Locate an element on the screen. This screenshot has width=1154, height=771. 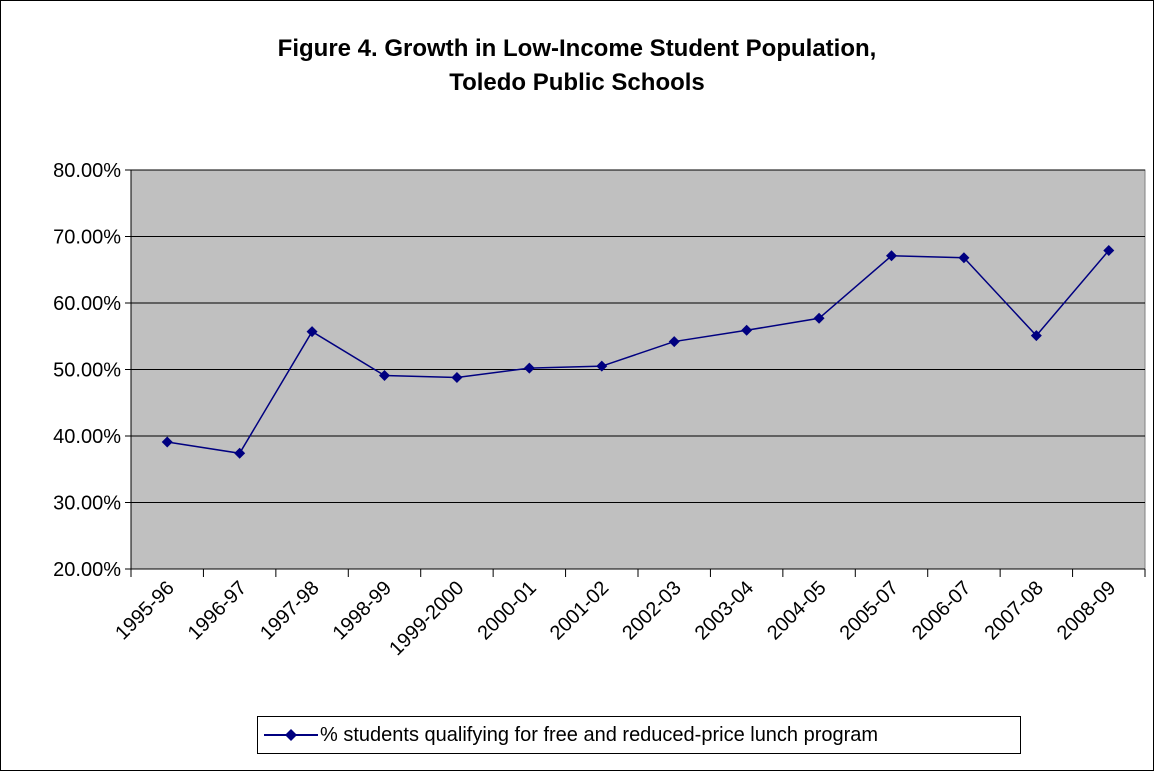
x-tick-label: 2002-03 is located at coordinates (651, 610).